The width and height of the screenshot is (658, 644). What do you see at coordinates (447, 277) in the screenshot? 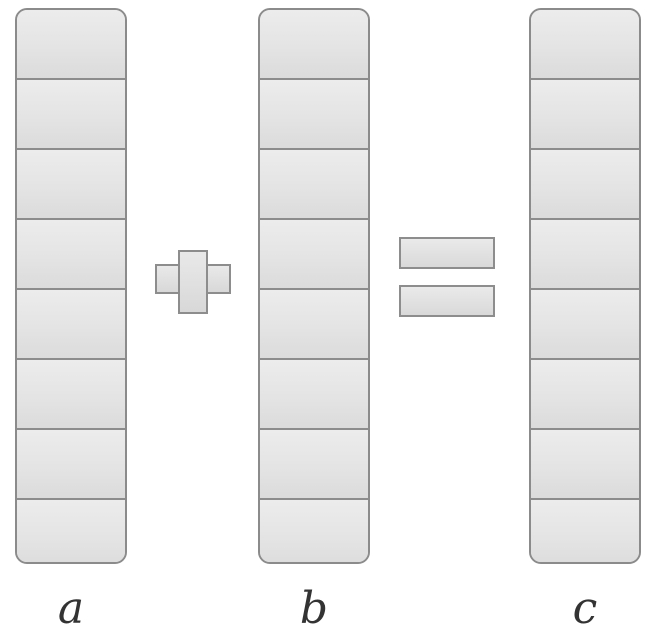
I see `equals-sign` at bounding box center [447, 277].